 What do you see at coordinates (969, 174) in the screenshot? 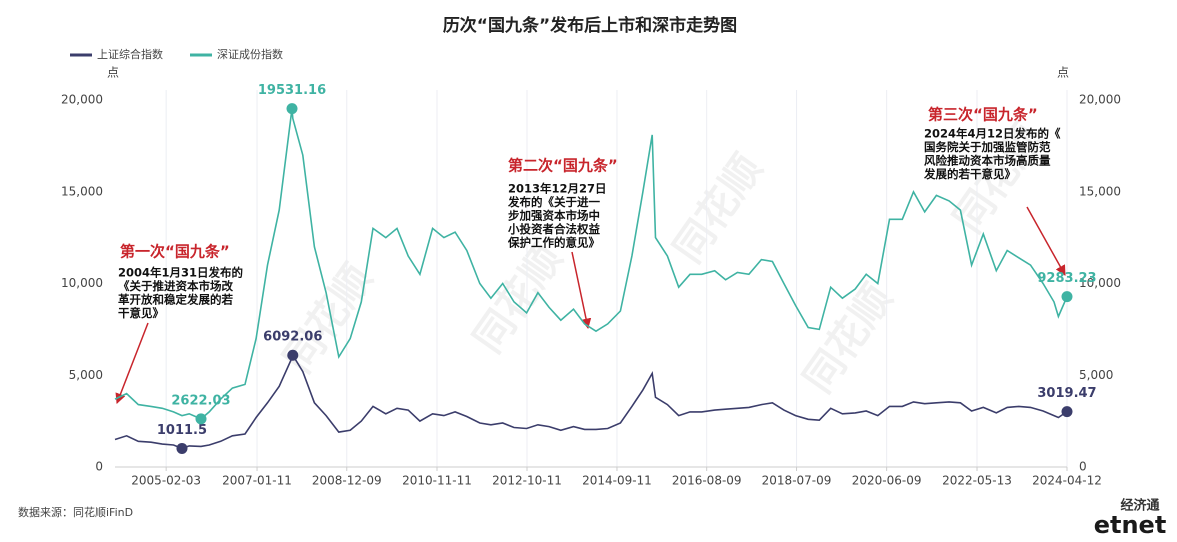
I see `annotation-text: 发展的若干意见》` at bounding box center [969, 174].